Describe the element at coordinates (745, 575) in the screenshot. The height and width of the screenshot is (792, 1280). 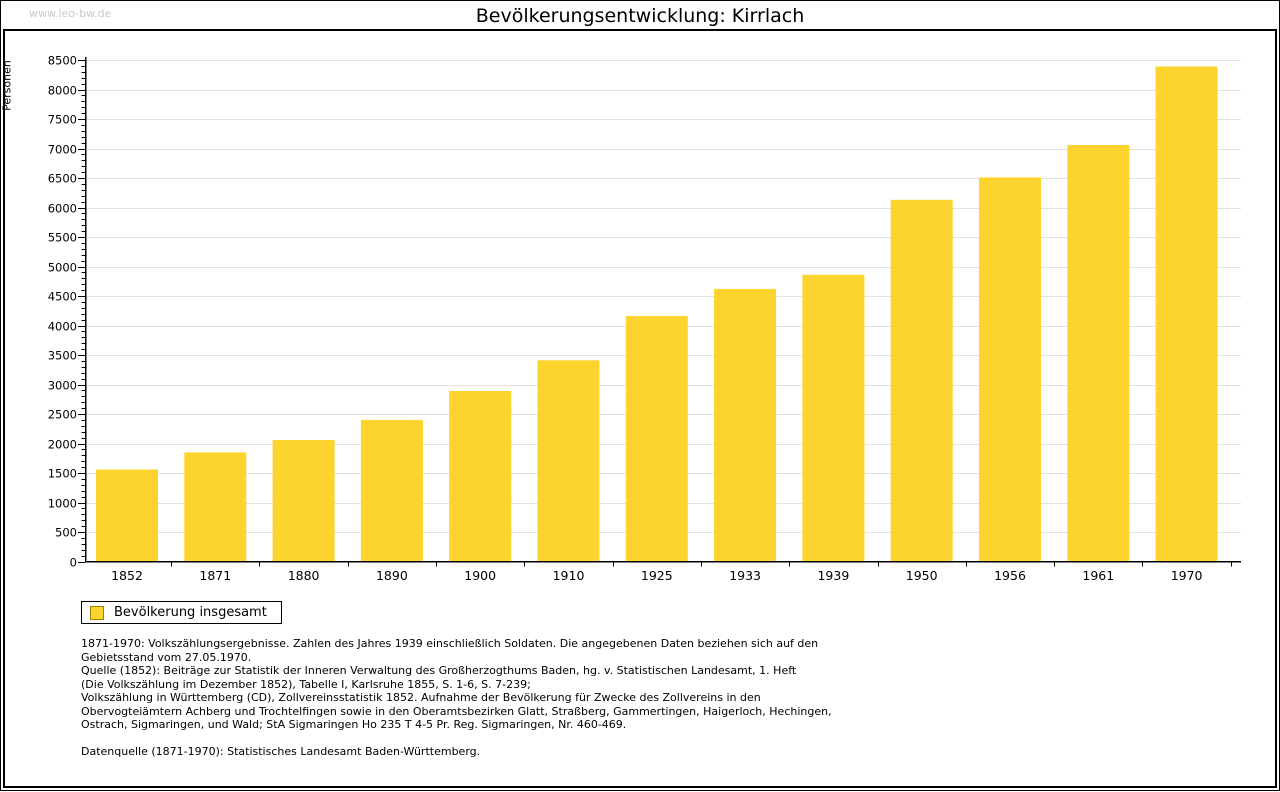
I see `x-tick-label: 1933` at that location.